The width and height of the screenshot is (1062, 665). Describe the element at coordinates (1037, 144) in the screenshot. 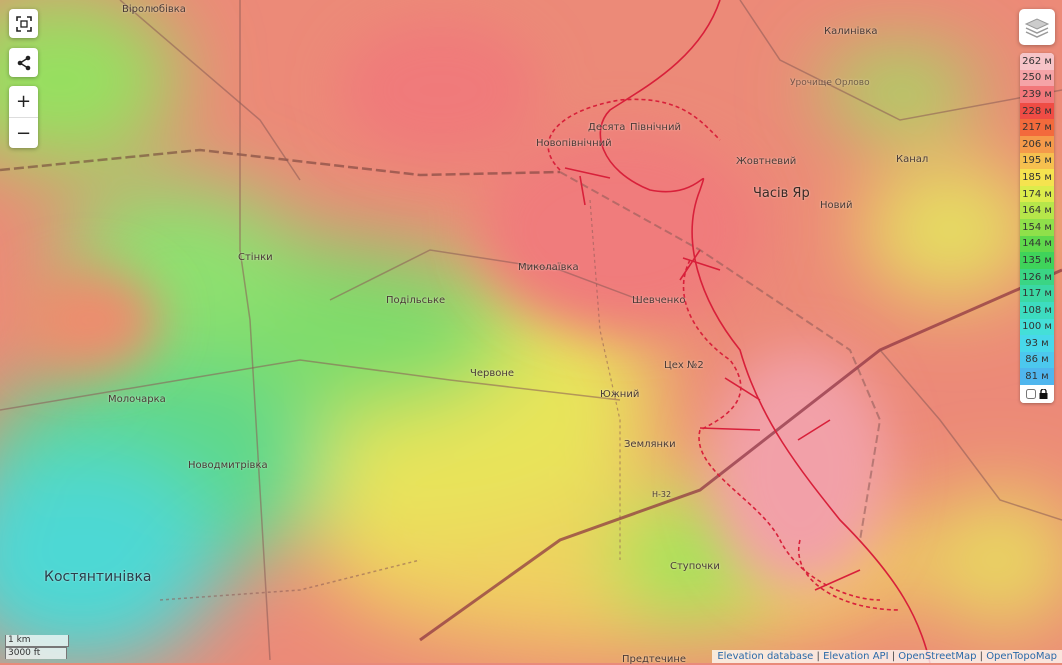

I see `legend-item: 206 м` at that location.